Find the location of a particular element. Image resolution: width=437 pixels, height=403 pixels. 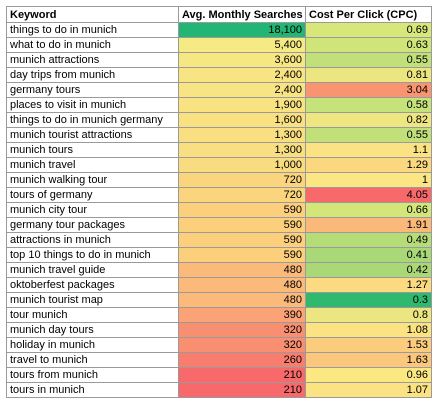

table-row: munich tourist map 480 0.3 is located at coordinates (219, 300).